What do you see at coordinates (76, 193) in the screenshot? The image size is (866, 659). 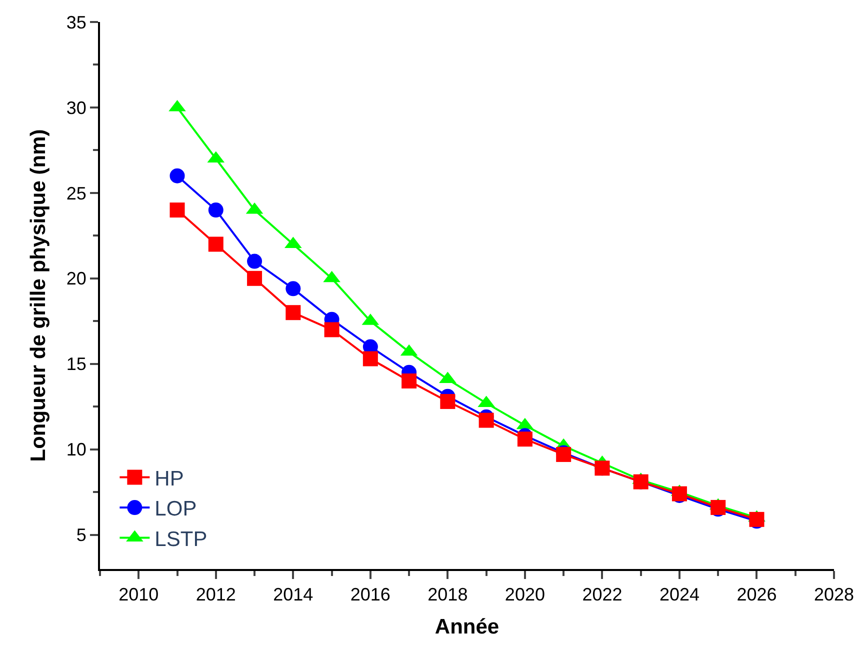 I see `y-tick-label: 25` at bounding box center [76, 193].